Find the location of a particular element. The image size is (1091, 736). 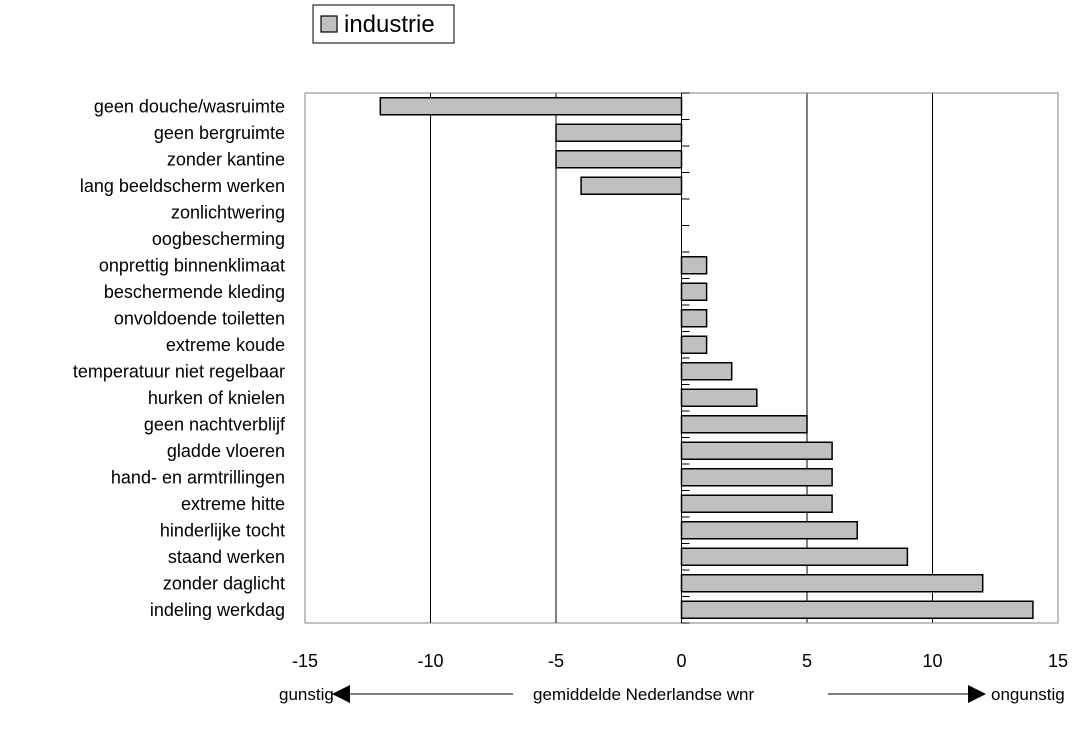

category-label: zonder daglicht is located at coordinates (224, 583).